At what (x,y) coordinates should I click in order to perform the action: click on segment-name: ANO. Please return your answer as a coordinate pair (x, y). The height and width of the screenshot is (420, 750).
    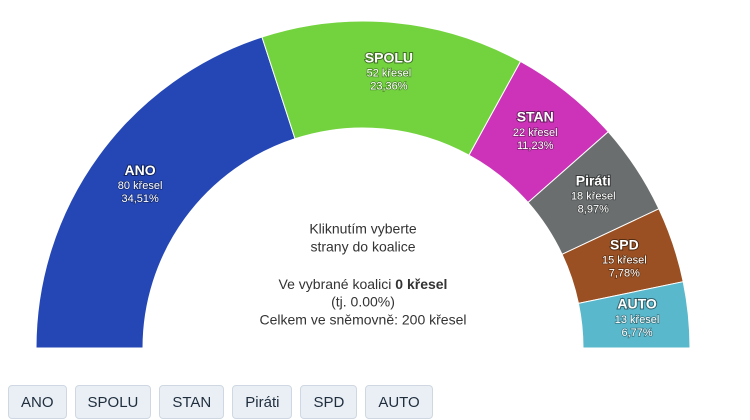
    Looking at the image, I should click on (140, 170).